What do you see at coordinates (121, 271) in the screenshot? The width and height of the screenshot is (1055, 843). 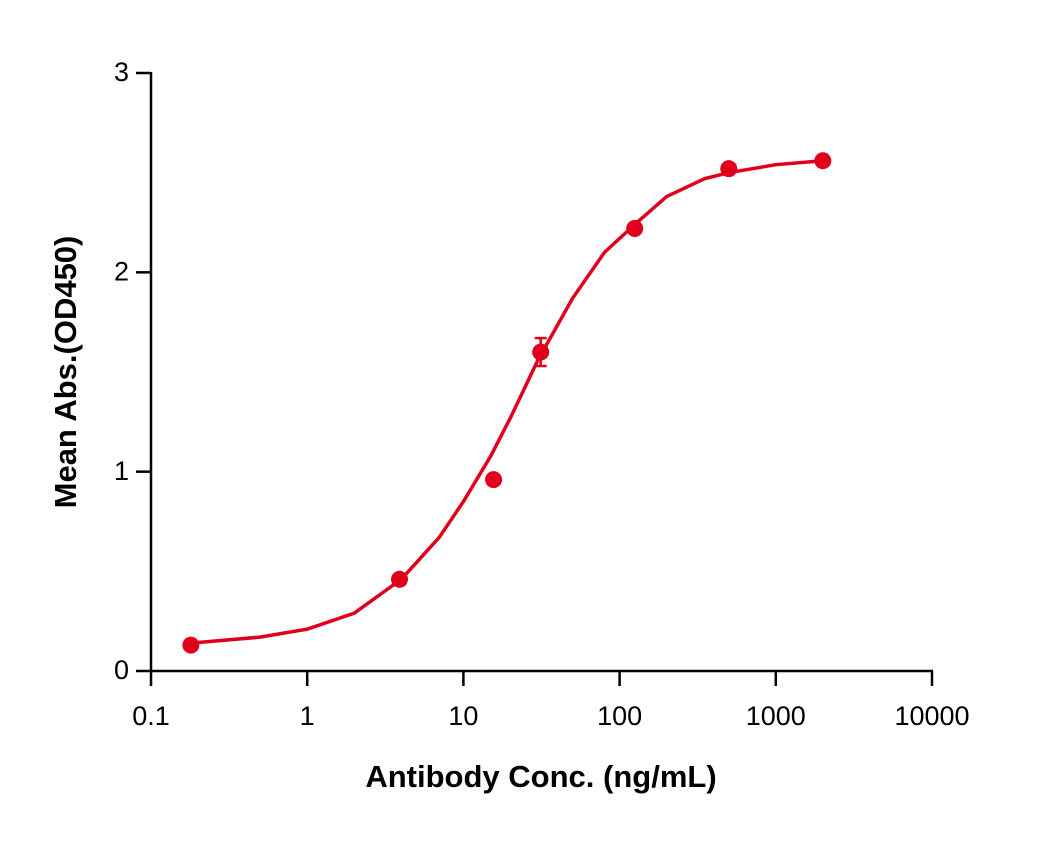 I see `y-tick-label: 2` at bounding box center [121, 271].